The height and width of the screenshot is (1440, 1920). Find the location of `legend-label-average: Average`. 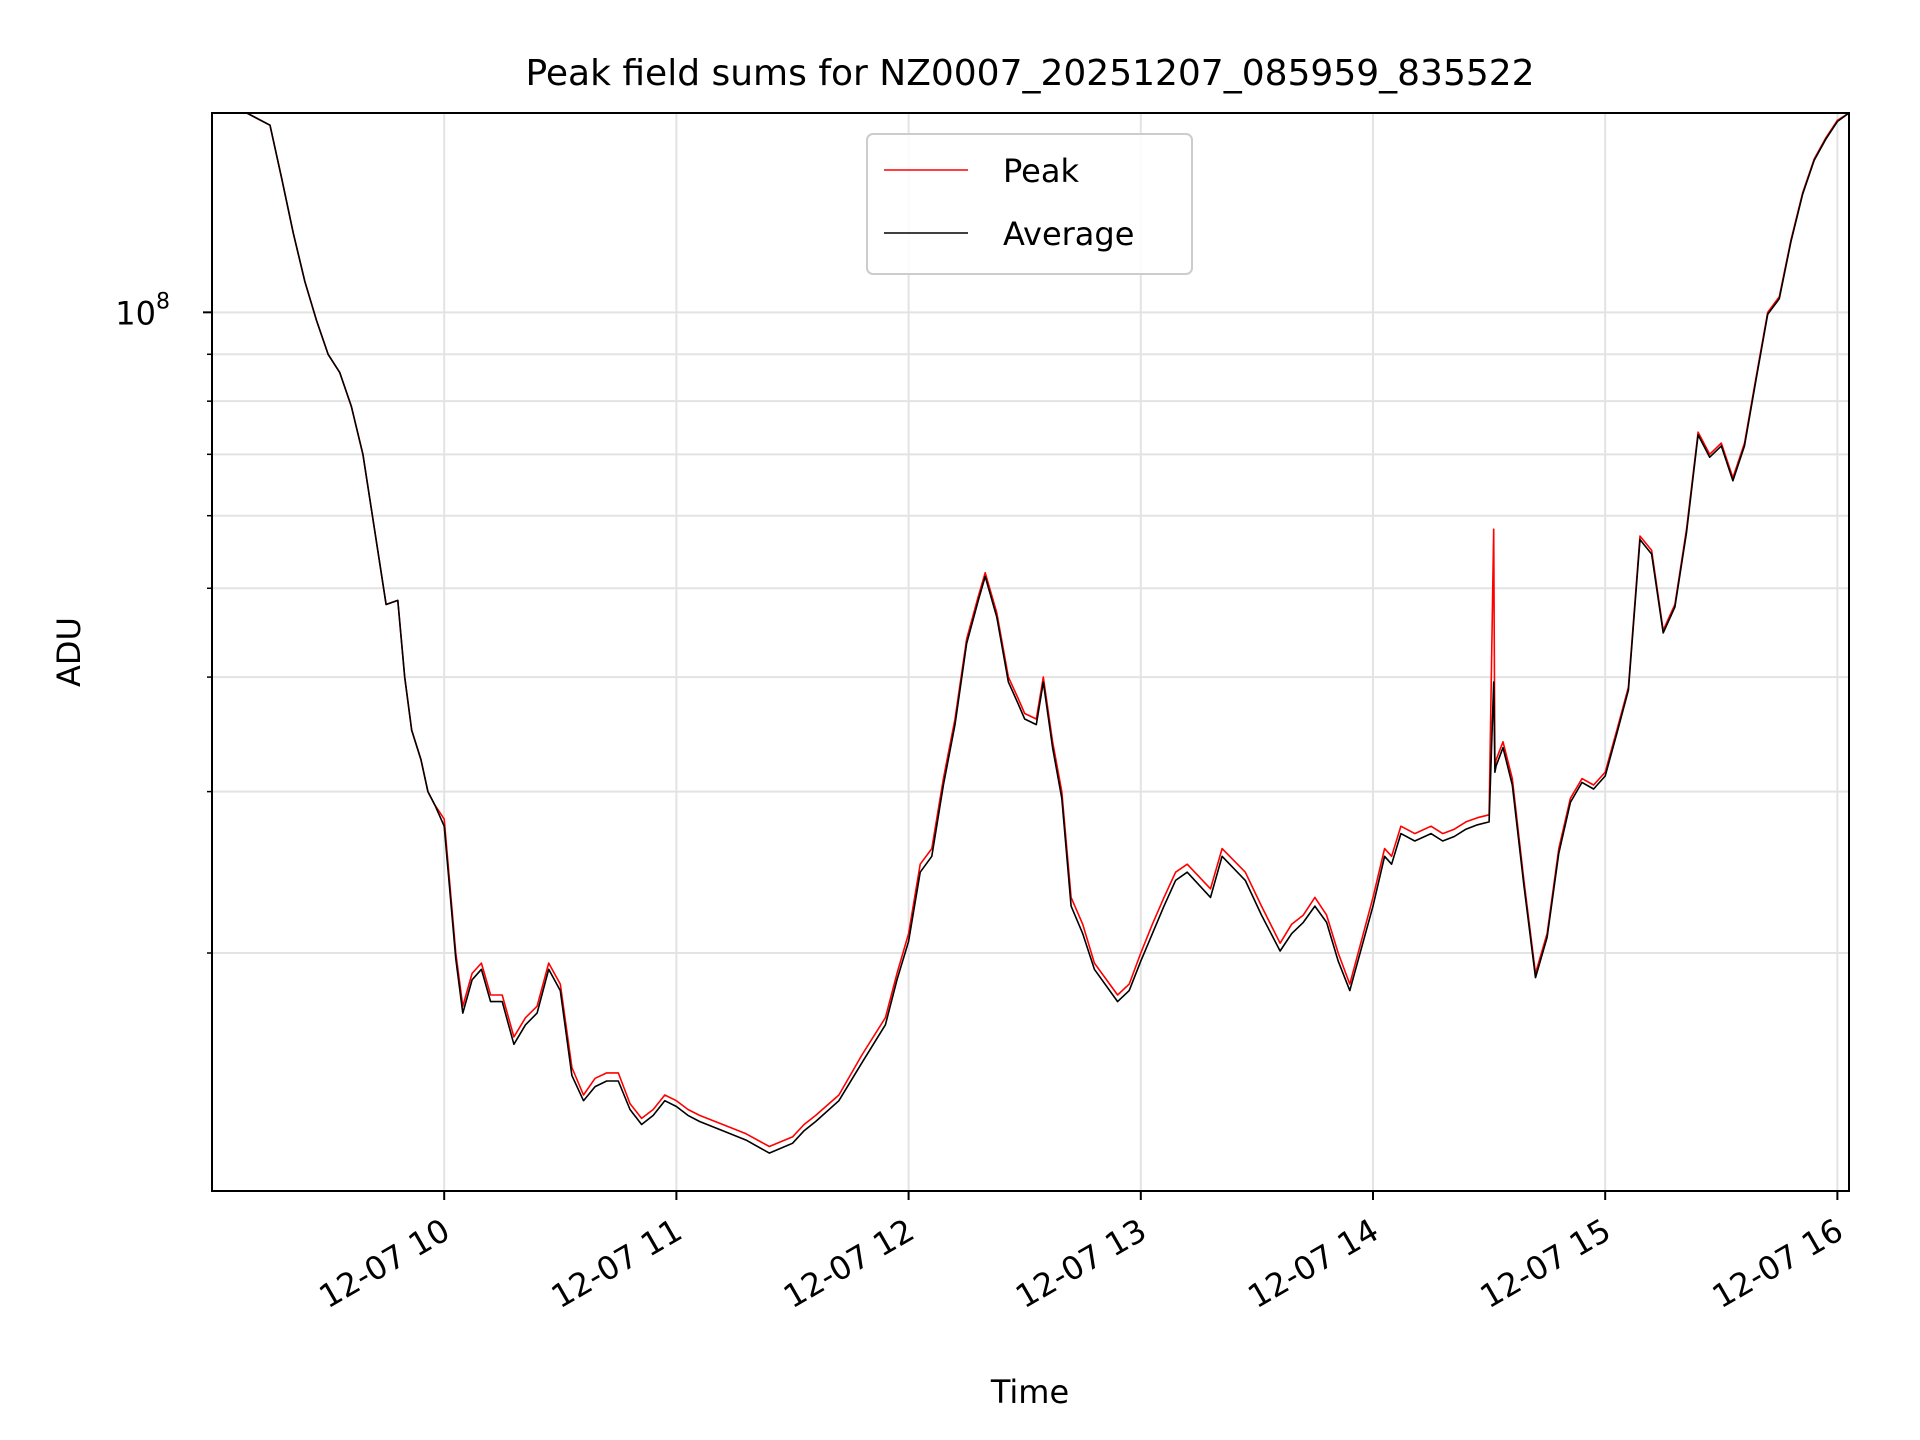

legend-label-average: Average is located at coordinates (1068, 234).